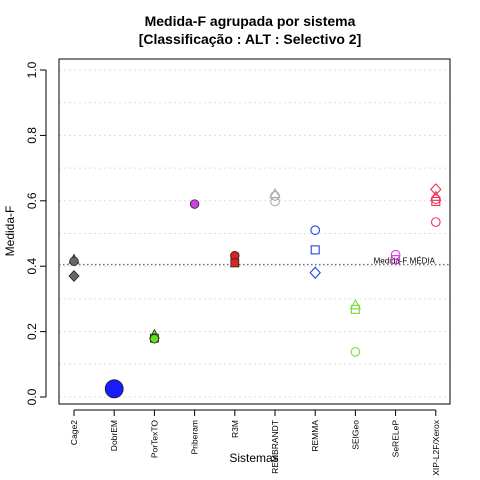 The image size is (480, 480). I want to click on chart-title-line-2: [Classificação : ALT : Selectivo 2], so click(250, 39).